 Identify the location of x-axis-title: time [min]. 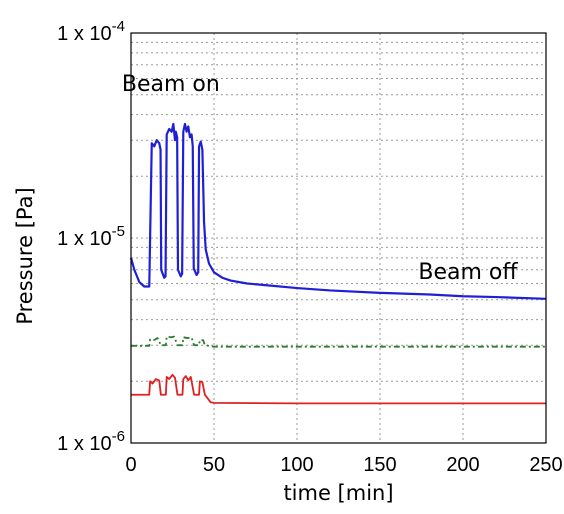
(338, 493).